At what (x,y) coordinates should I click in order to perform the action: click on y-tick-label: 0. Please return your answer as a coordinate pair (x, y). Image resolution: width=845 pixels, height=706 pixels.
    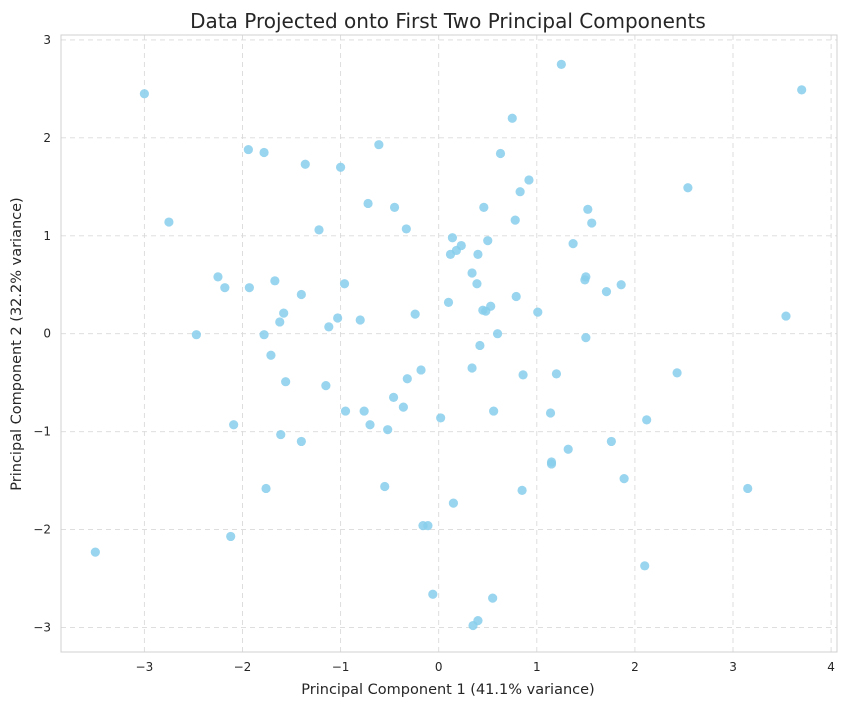
    Looking at the image, I should click on (47, 334).